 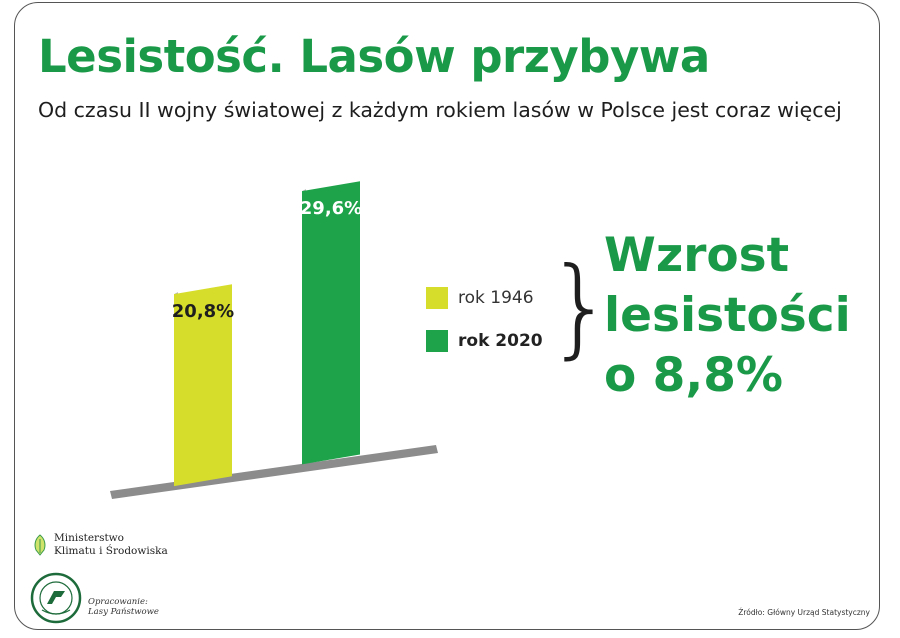 What do you see at coordinates (331, 323) in the screenshot?
I see `bar-rok-2020` at bounding box center [331, 323].